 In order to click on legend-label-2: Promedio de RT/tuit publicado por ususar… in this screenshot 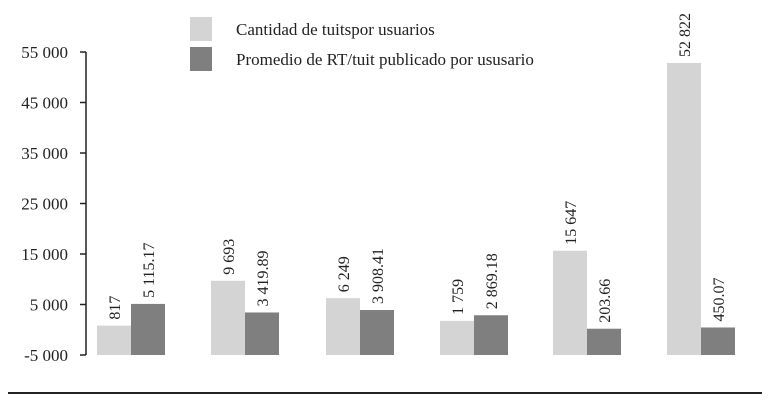, I will do `click(385, 59)`.